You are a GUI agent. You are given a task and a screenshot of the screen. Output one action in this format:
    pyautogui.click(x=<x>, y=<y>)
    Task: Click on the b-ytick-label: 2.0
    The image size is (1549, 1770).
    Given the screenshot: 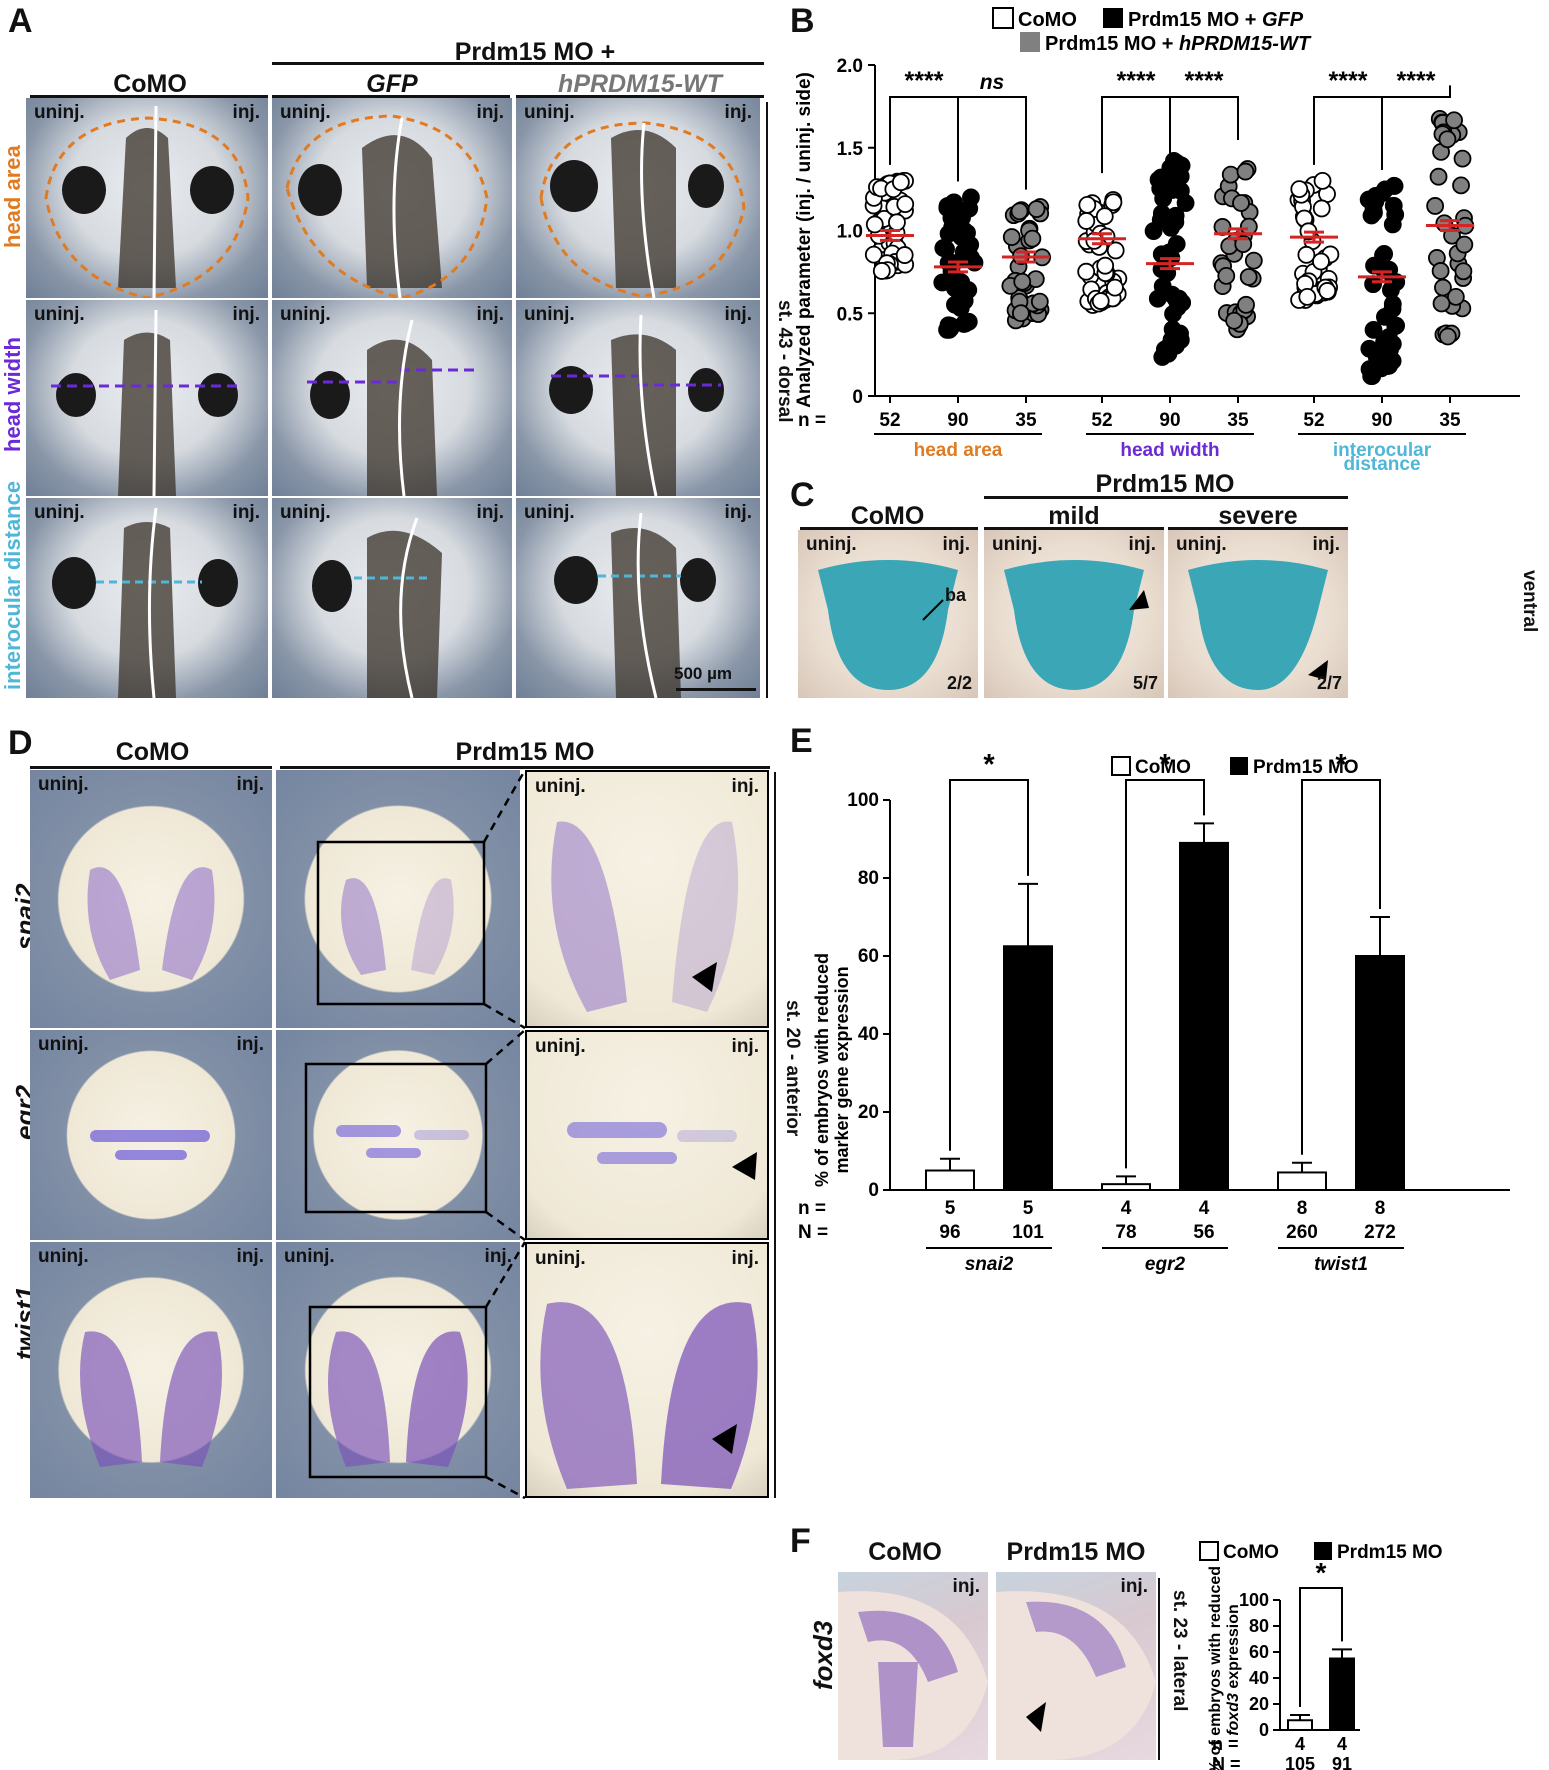 What is the action you would take?
    pyautogui.click(x=850, y=66)
    